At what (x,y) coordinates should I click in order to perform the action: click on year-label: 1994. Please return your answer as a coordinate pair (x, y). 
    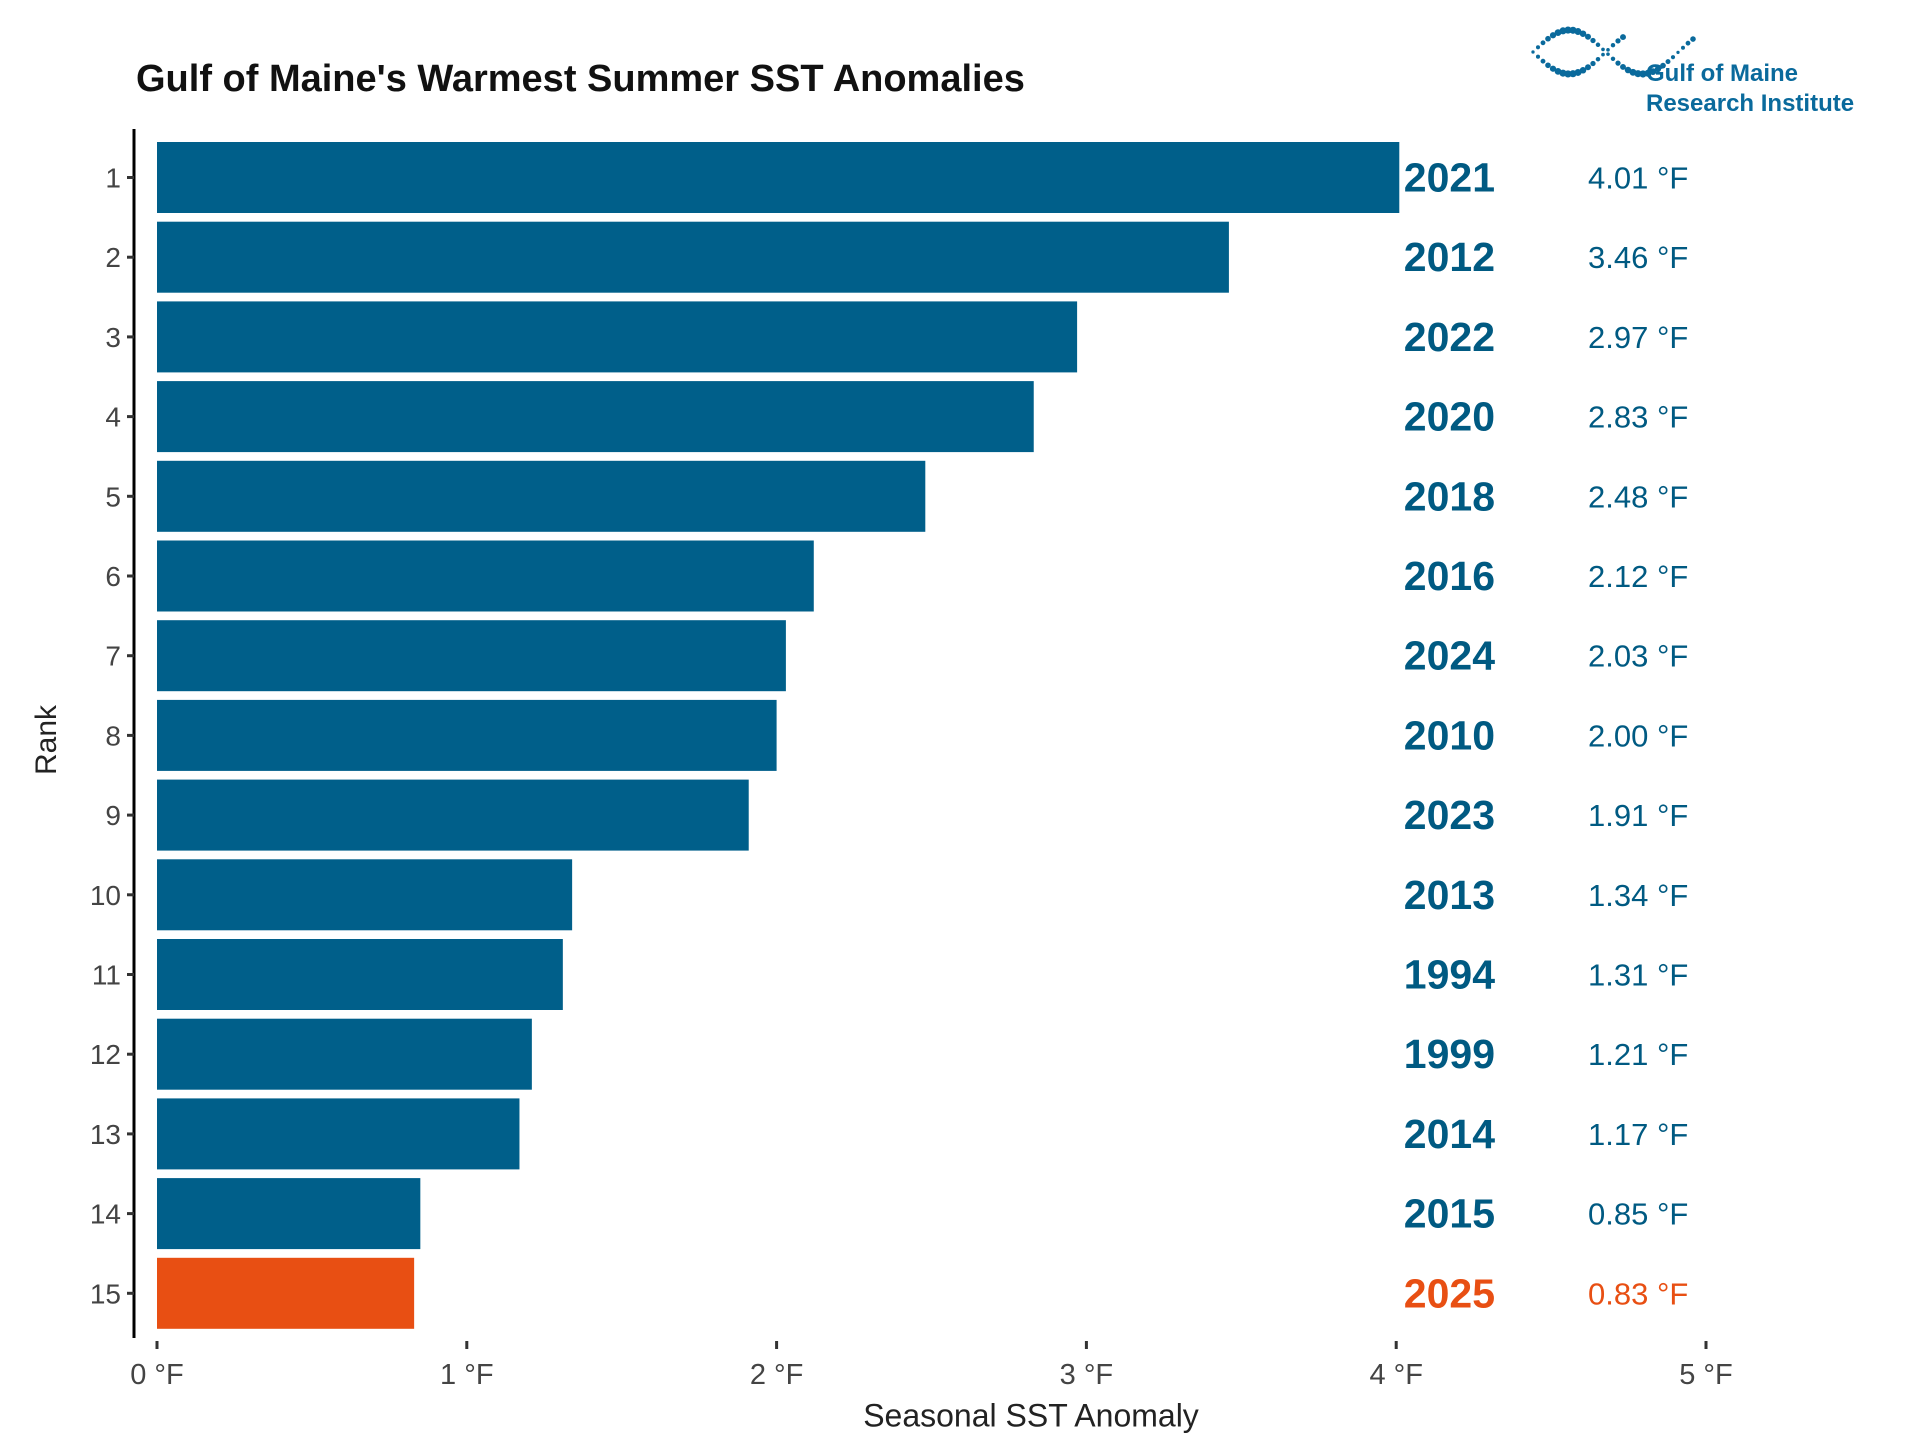
    Looking at the image, I should click on (1449, 975).